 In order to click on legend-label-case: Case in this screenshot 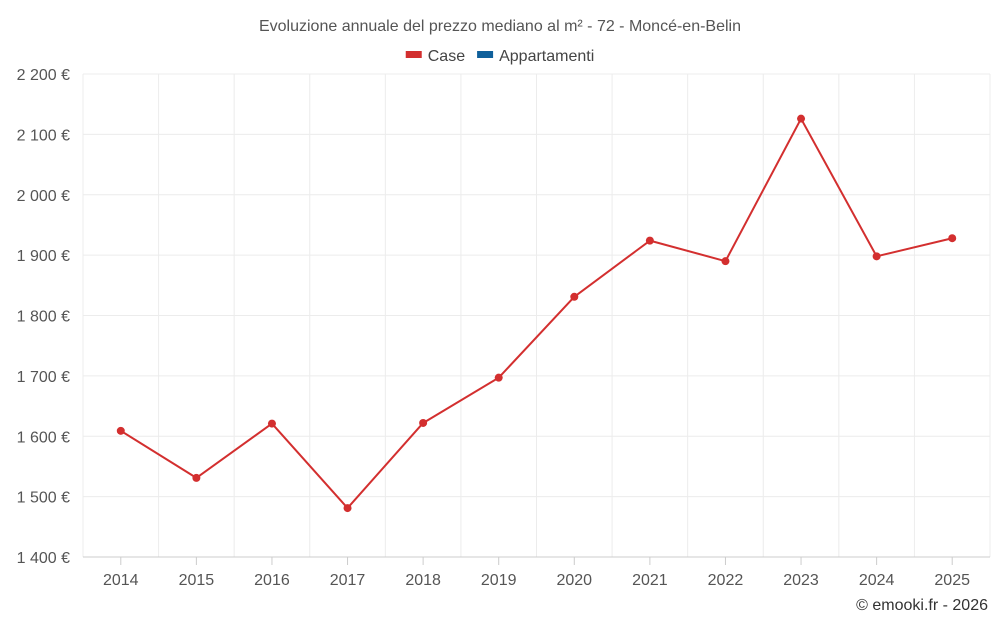, I will do `click(446, 56)`.